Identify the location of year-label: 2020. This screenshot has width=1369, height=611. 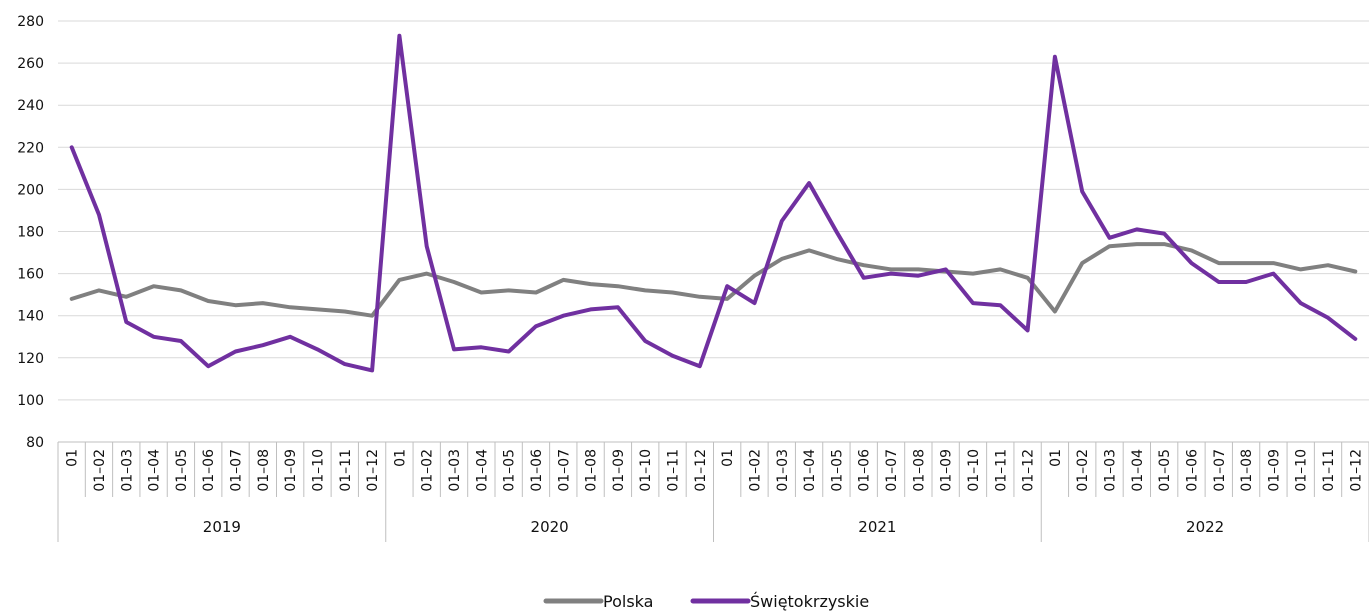
(550, 527).